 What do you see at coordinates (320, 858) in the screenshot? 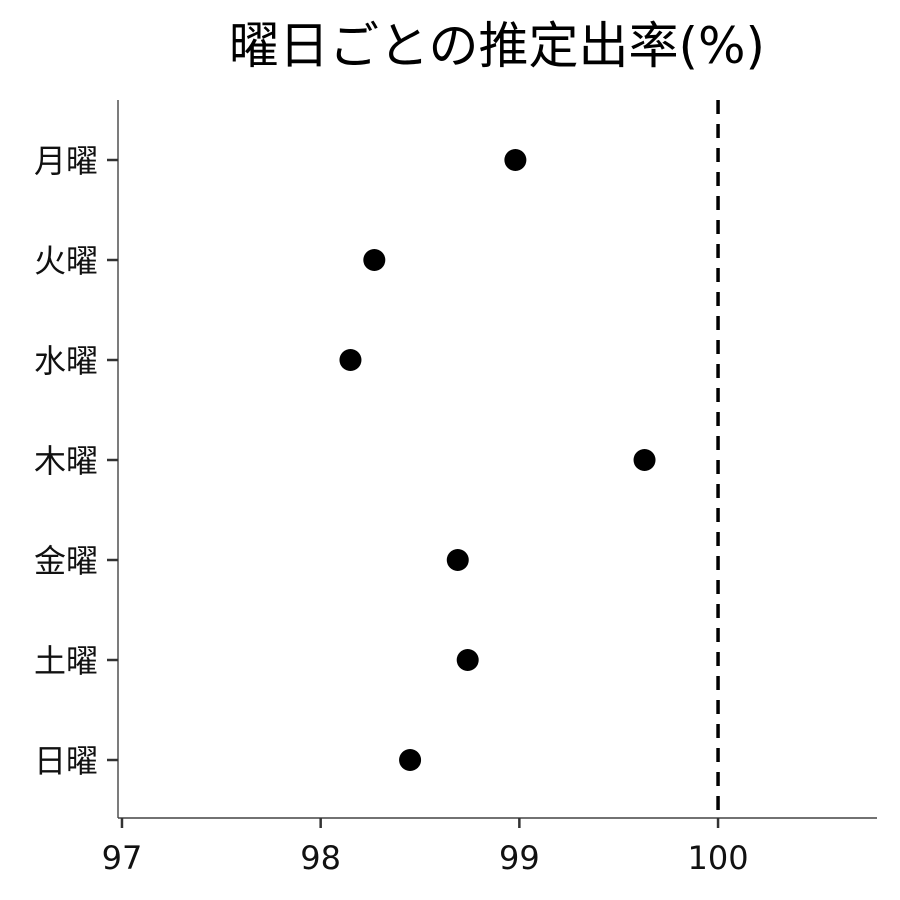
I see `x-tick-label: 98` at bounding box center [320, 858].